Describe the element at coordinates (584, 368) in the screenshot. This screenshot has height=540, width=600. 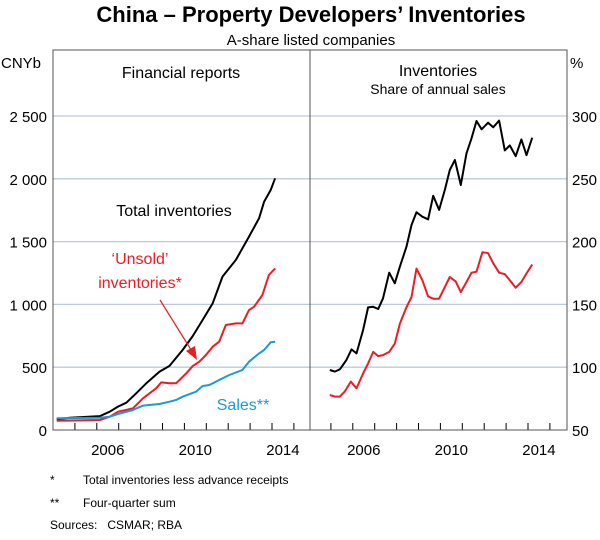
I see `y-tick-label: 100` at that location.